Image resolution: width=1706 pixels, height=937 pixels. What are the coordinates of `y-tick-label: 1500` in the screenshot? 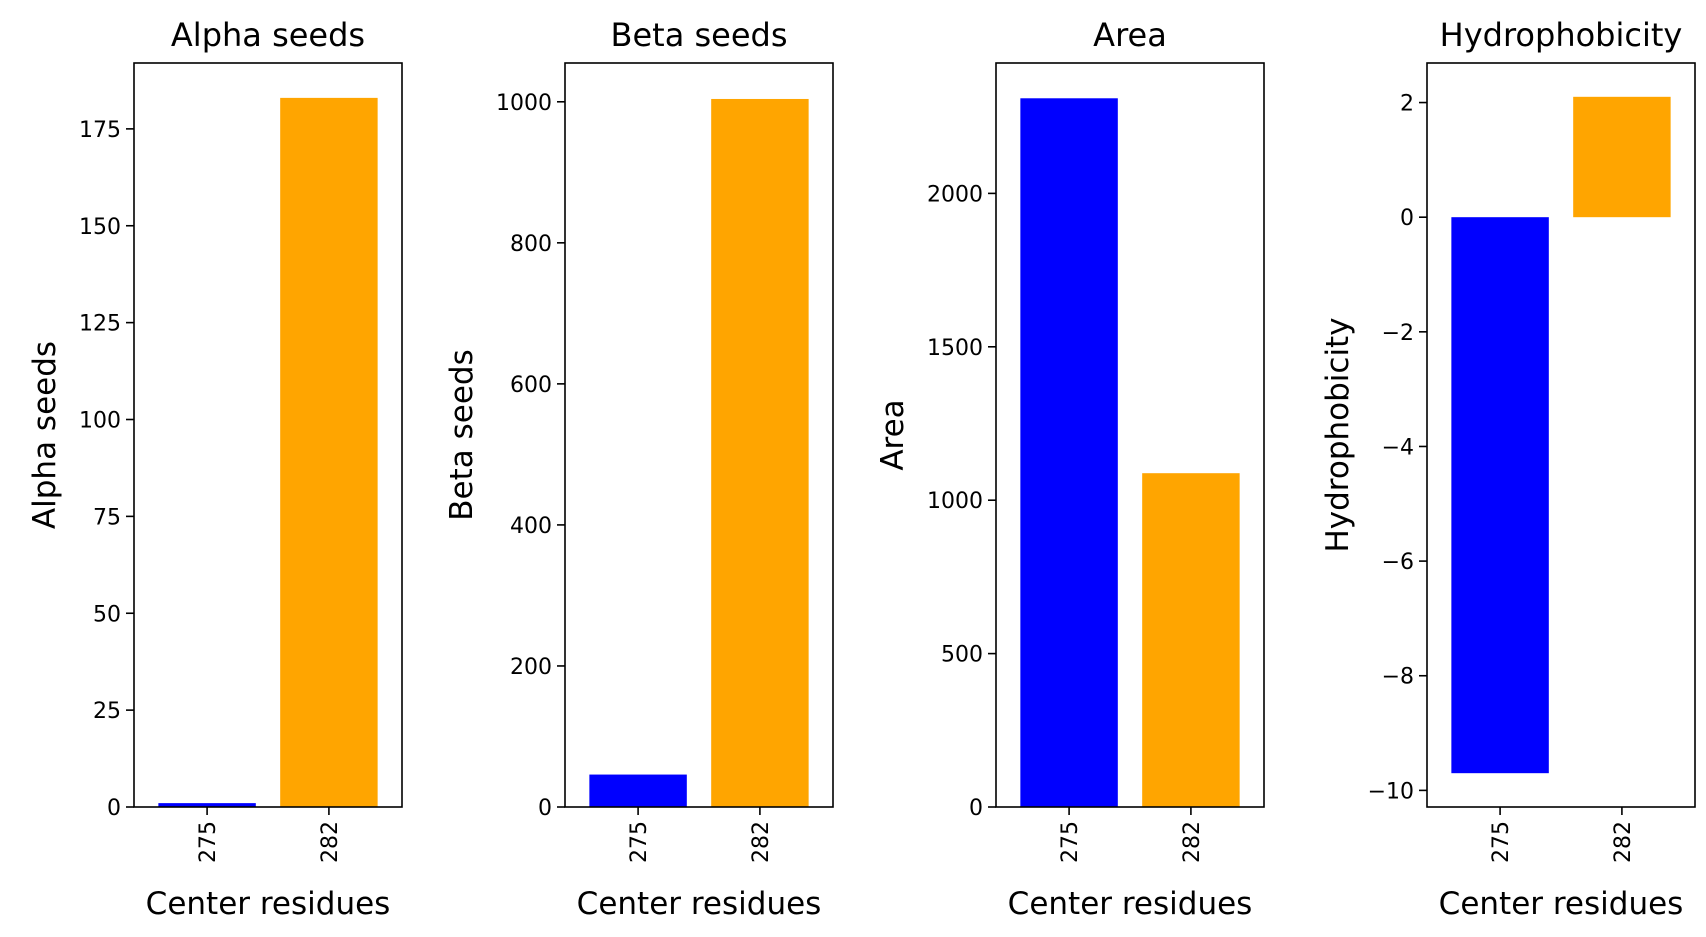 It's located at (955, 348).